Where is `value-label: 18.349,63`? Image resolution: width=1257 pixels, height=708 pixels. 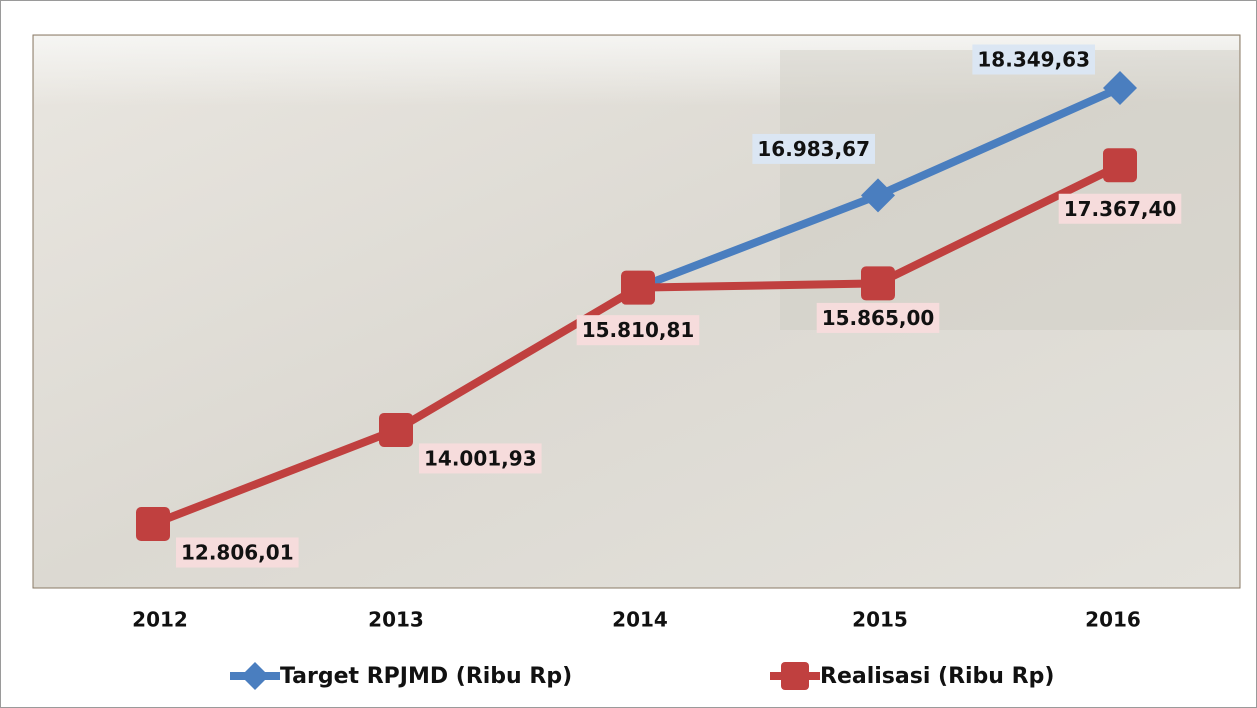
value-label: 18.349,63 is located at coordinates (1033, 60).